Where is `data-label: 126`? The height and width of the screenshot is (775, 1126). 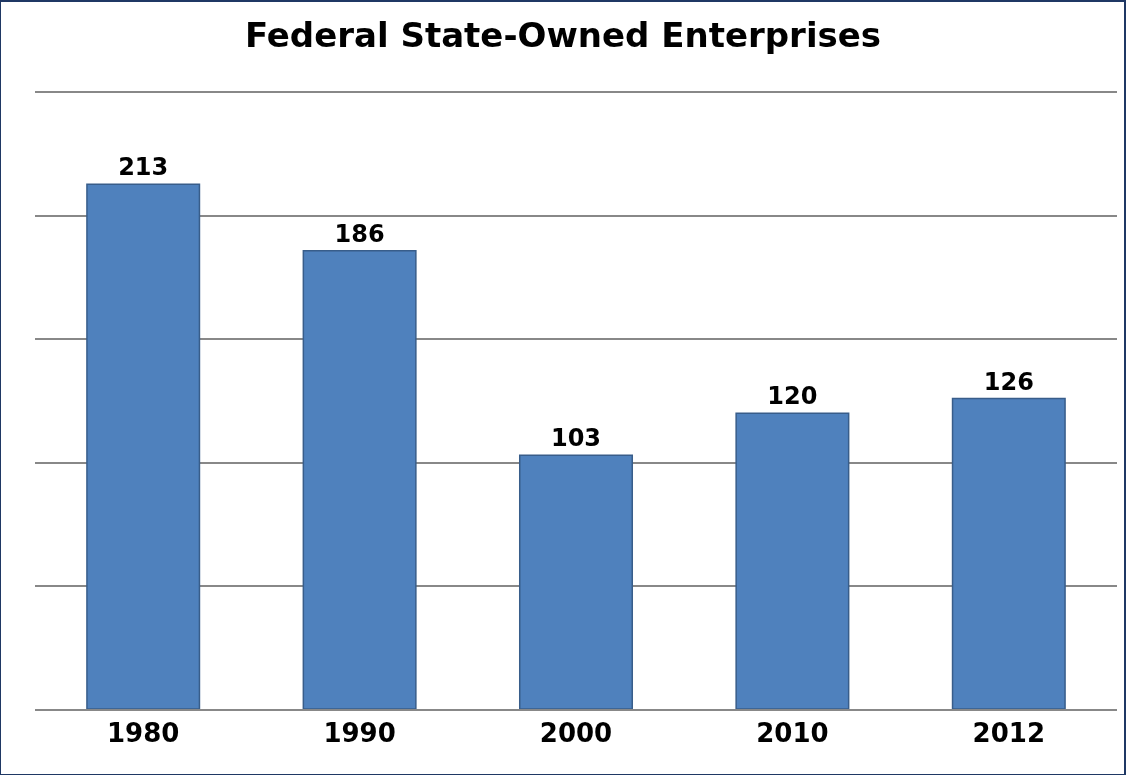 data-label: 126 is located at coordinates (1008, 381).